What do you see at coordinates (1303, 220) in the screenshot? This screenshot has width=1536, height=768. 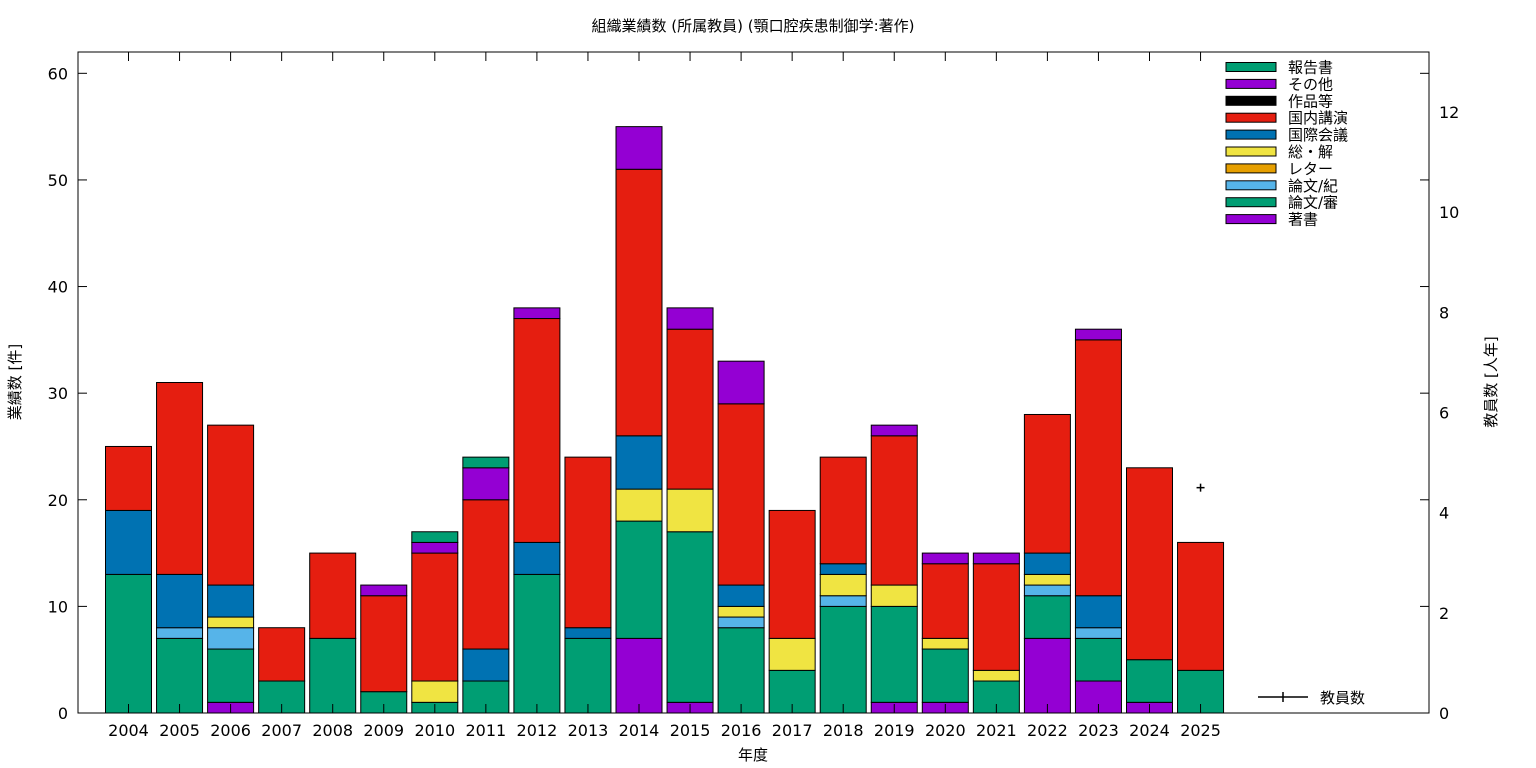 I see `legend-label: 著書` at bounding box center [1303, 220].